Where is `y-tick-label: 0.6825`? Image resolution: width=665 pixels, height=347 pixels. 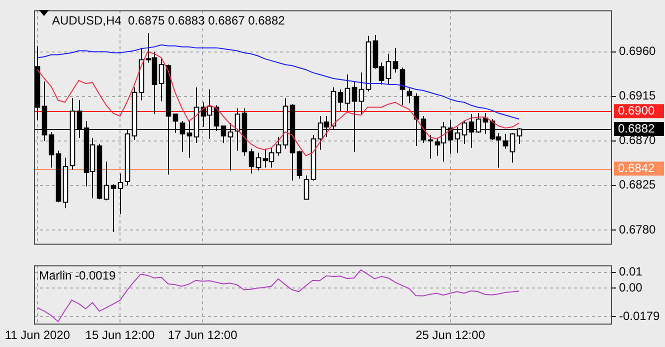 y-tick-label: 0.6825 is located at coordinates (637, 185).